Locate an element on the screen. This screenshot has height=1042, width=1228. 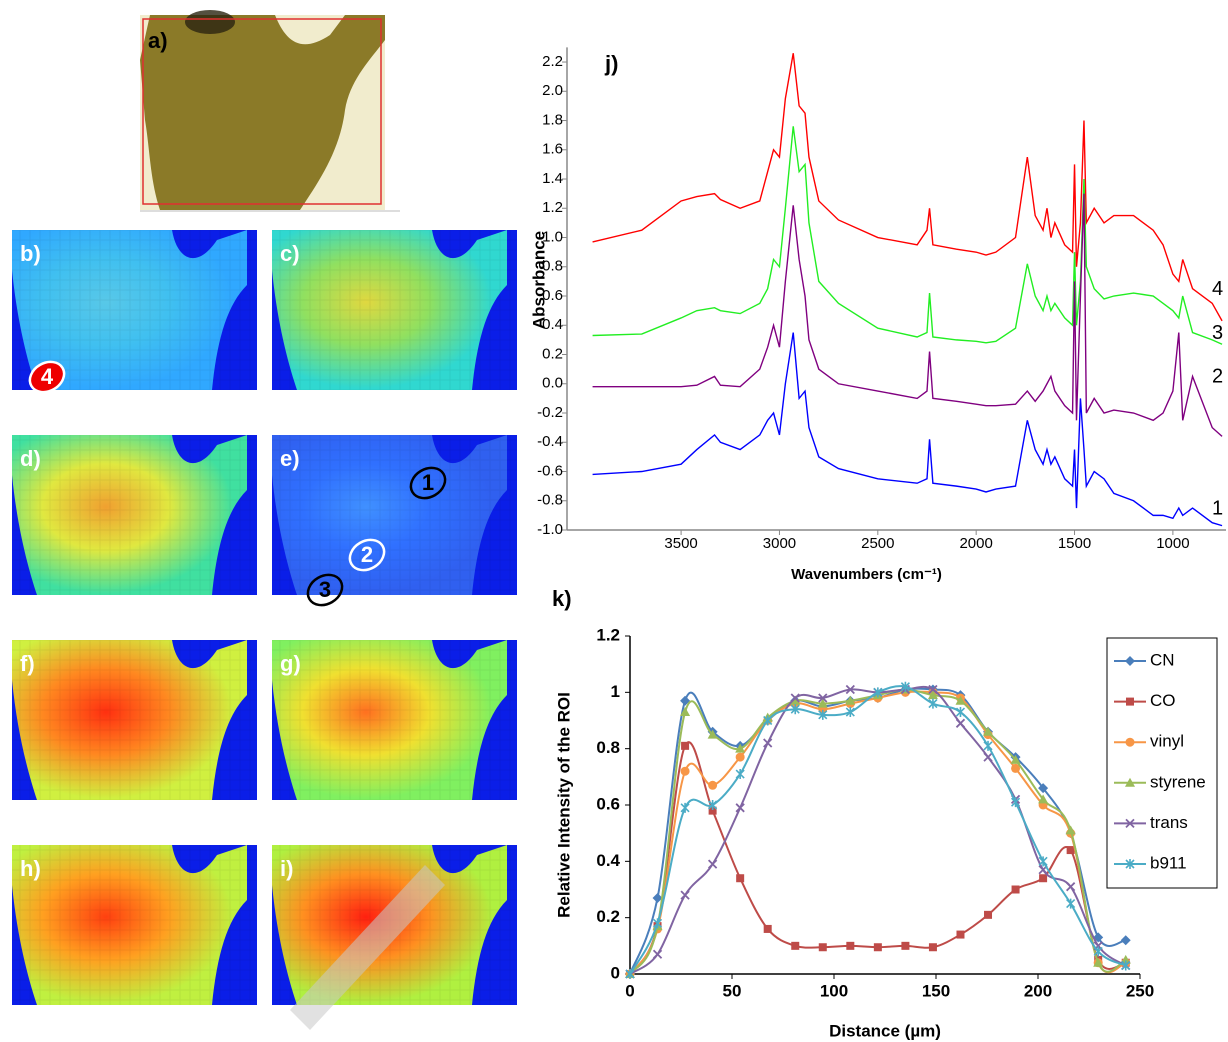
chart-title: k) is located at coordinates (562, 598).